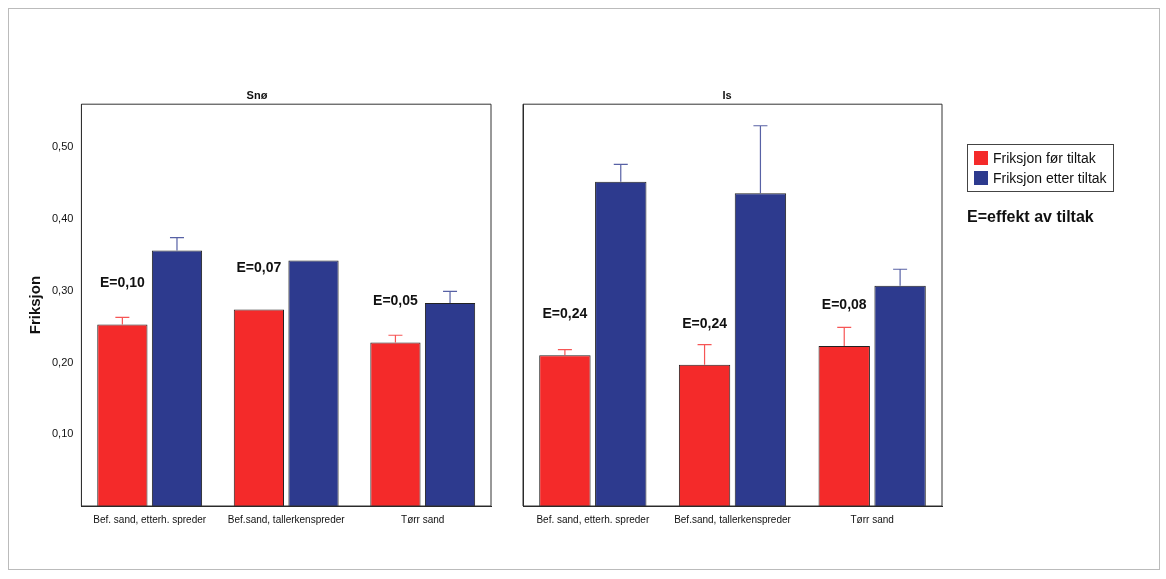  Describe the element at coordinates (62, 146) in the screenshot. I see `y-tick-label: 0,50` at that location.